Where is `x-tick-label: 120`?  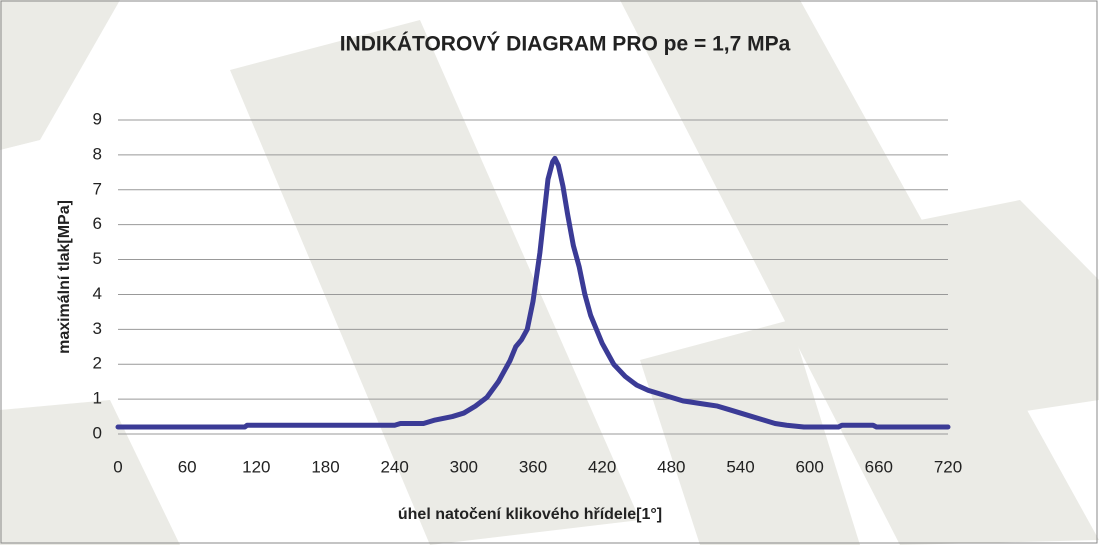 x-tick-label: 120 is located at coordinates (256, 466).